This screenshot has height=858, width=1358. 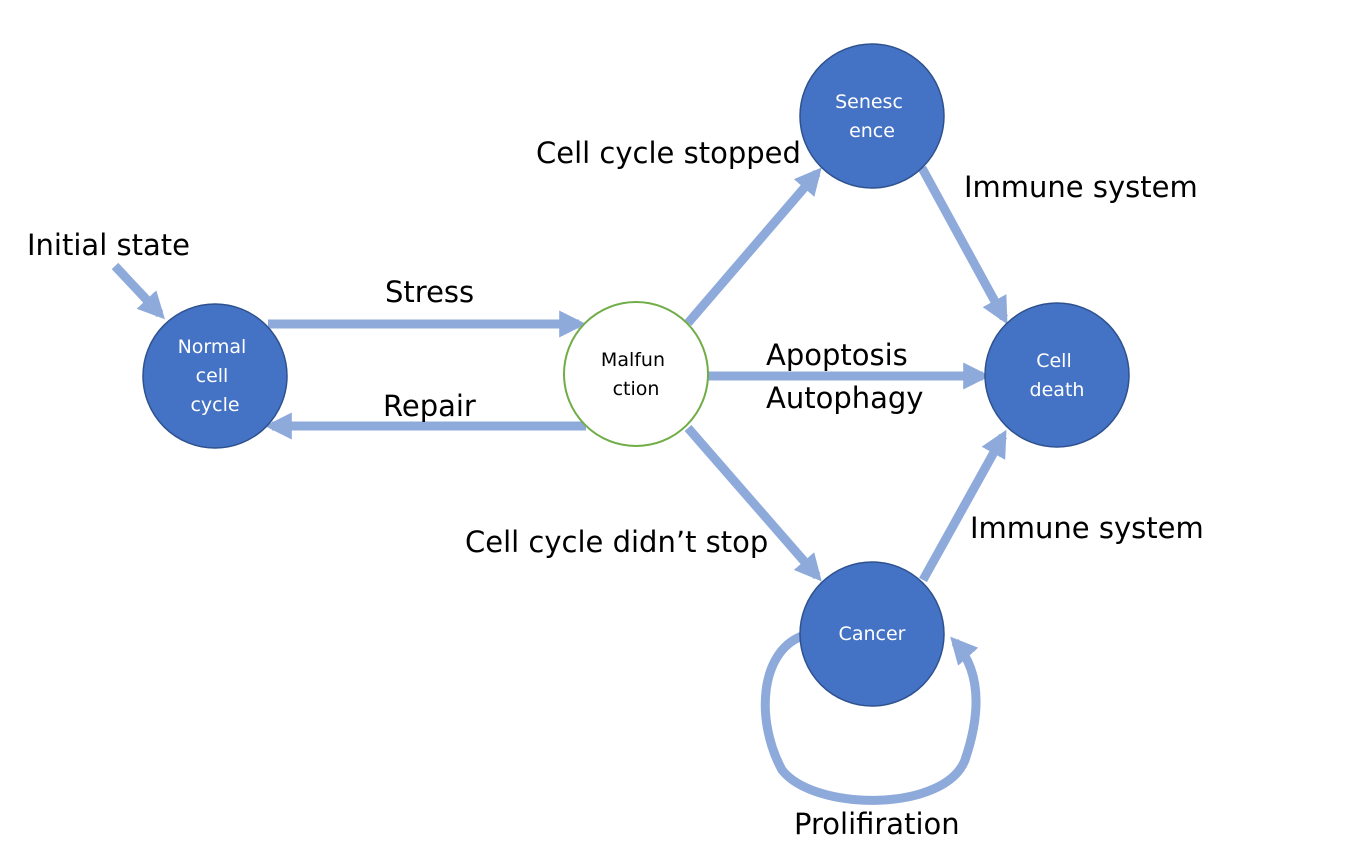 I want to click on cancer-node-label: Cancer, so click(x=872, y=634).